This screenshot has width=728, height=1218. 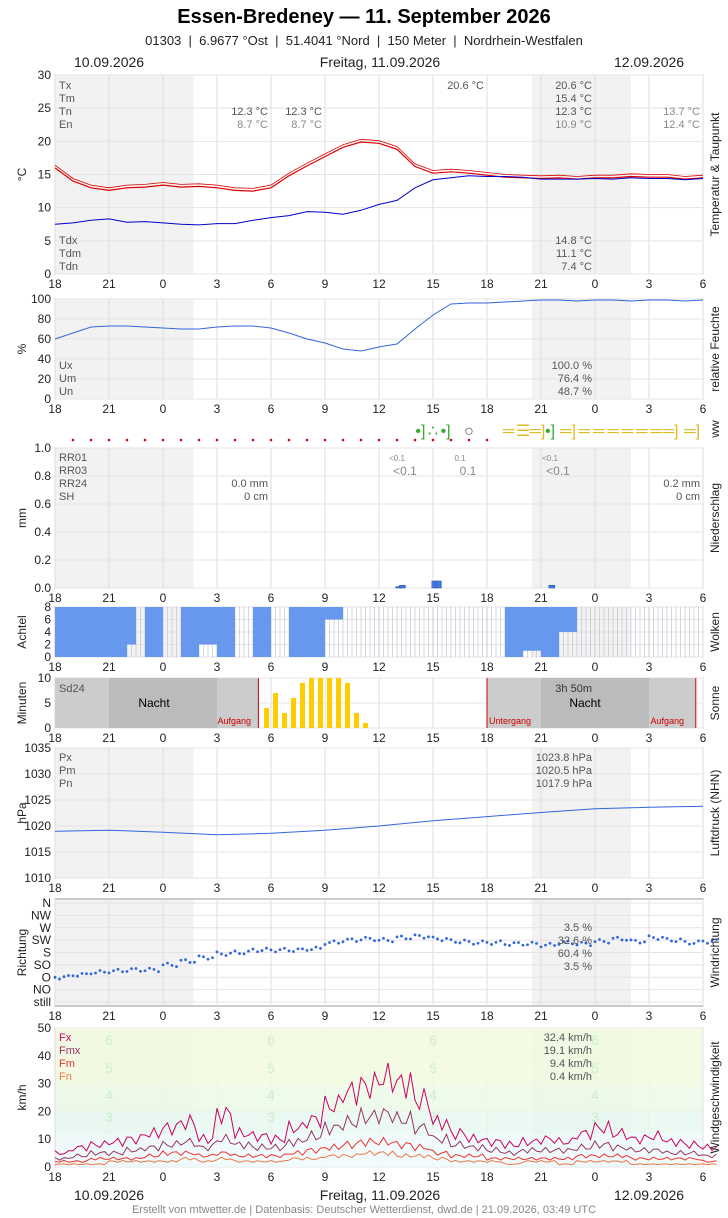 I want to click on temp-label-value: 13.7 °C, so click(x=681, y=112).